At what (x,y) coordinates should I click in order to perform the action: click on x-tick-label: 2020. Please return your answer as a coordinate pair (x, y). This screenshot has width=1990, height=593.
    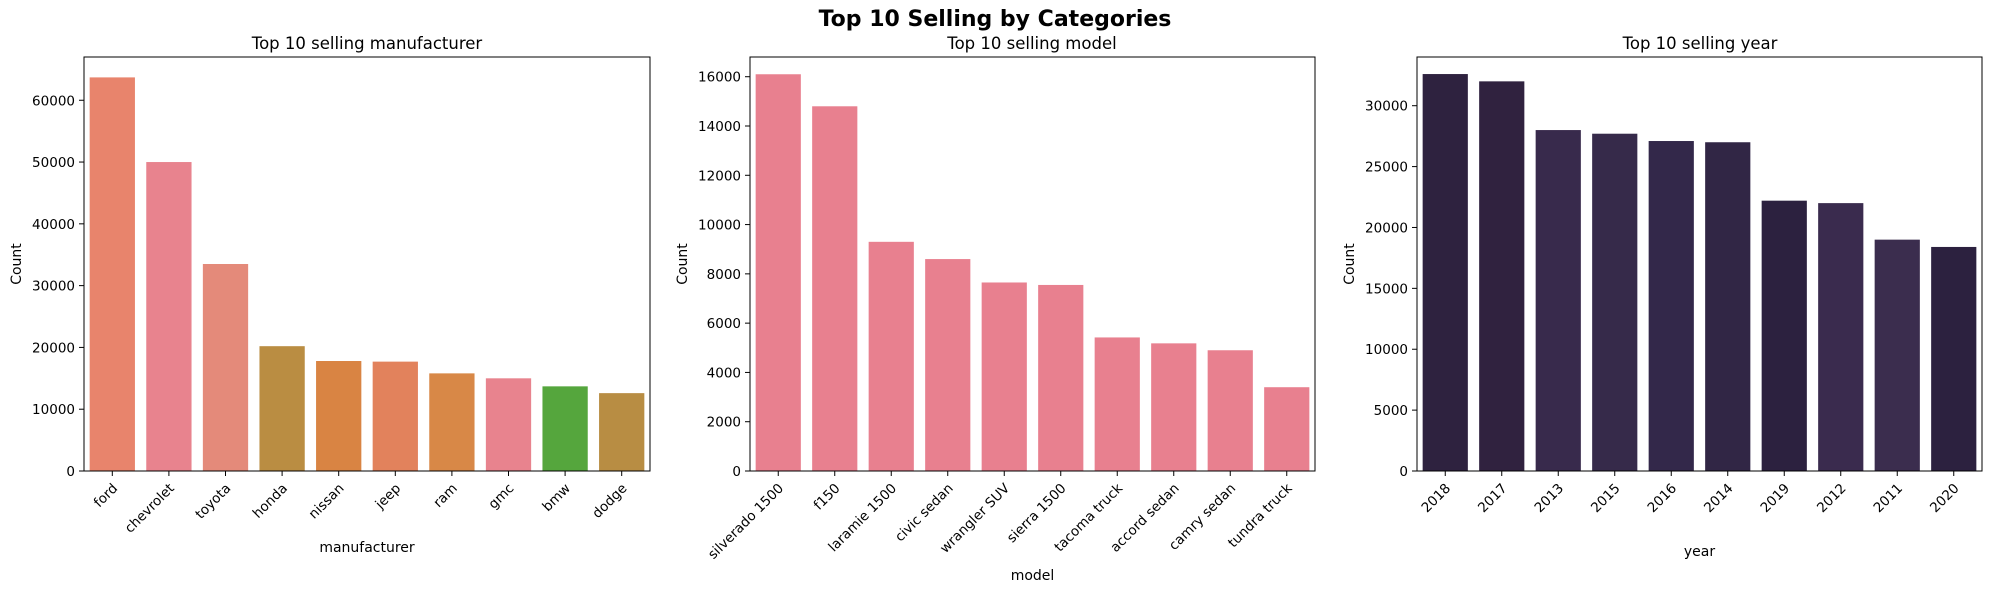
    Looking at the image, I should click on (1945, 499).